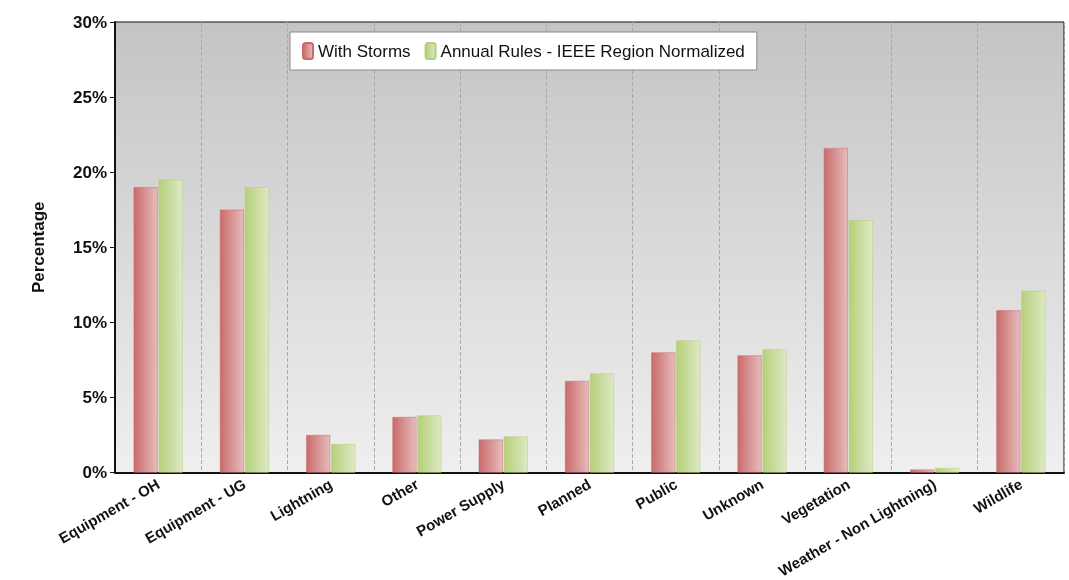  What do you see at coordinates (89, 322) in the screenshot?
I see `y-tick-label: 10%` at bounding box center [89, 322].